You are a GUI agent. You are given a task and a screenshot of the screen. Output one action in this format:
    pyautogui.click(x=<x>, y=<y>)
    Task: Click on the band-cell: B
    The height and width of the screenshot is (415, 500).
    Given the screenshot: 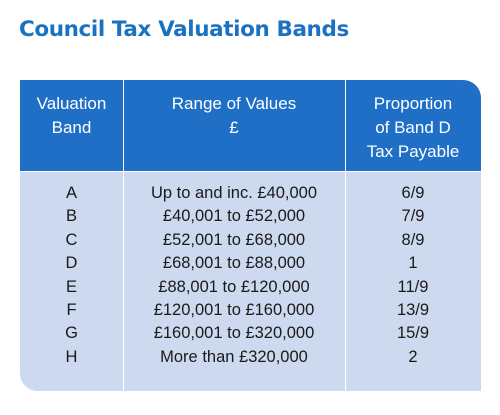 What is the action you would take?
    pyautogui.click(x=71, y=216)
    